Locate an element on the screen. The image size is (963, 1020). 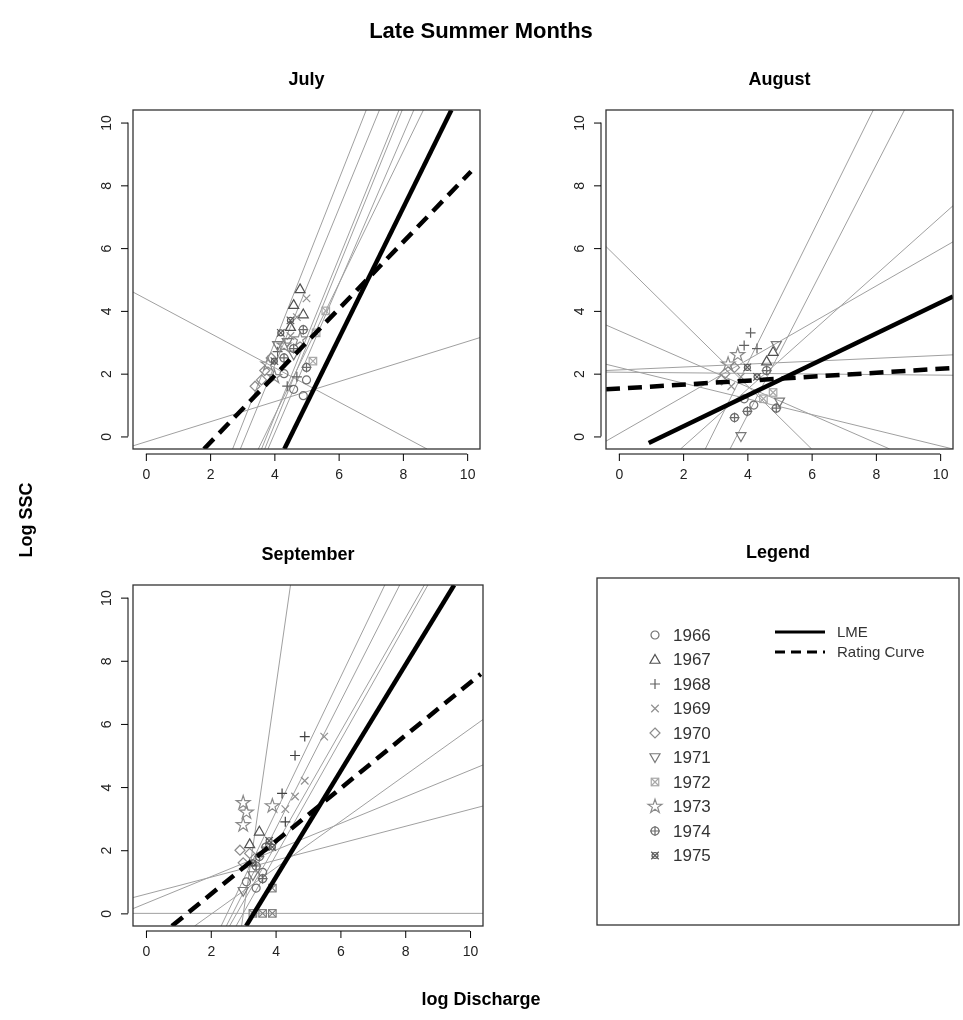
legend-label: Rating Curve is located at coordinates (881, 652).